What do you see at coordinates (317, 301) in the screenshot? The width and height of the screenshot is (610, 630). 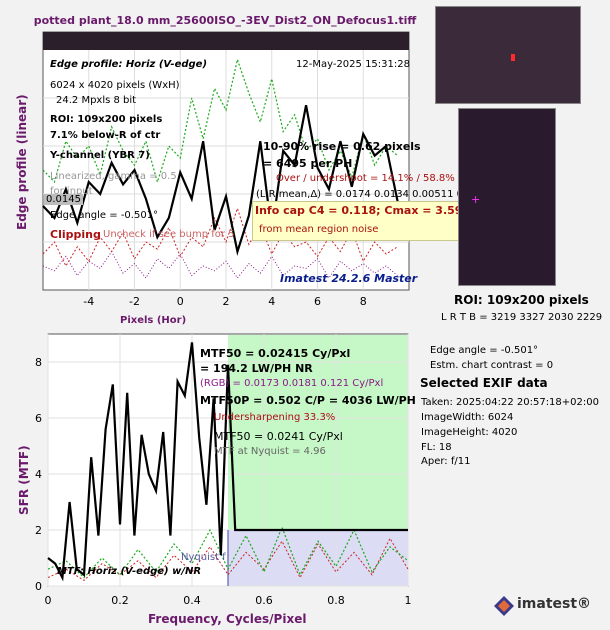 I see `edge-xtick: 6` at bounding box center [317, 301].